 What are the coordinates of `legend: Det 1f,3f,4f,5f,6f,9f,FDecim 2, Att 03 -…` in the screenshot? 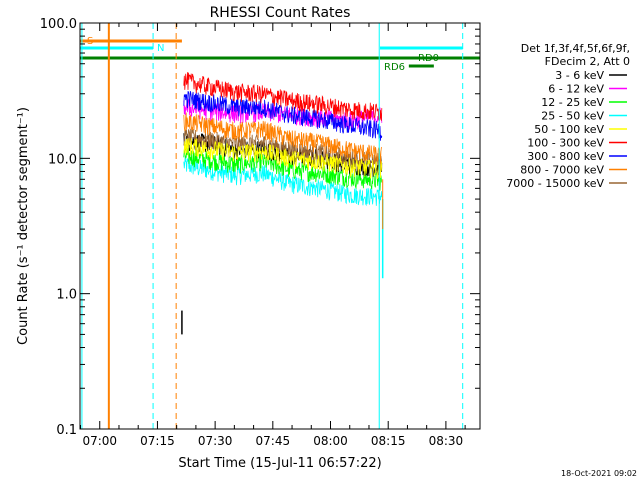 It's located at (568, 116).